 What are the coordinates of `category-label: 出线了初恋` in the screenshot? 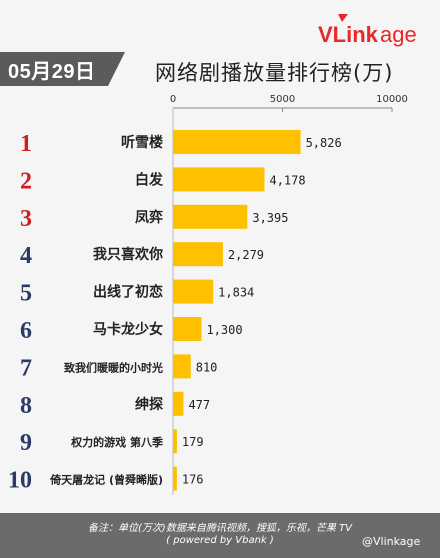 It's located at (128, 292).